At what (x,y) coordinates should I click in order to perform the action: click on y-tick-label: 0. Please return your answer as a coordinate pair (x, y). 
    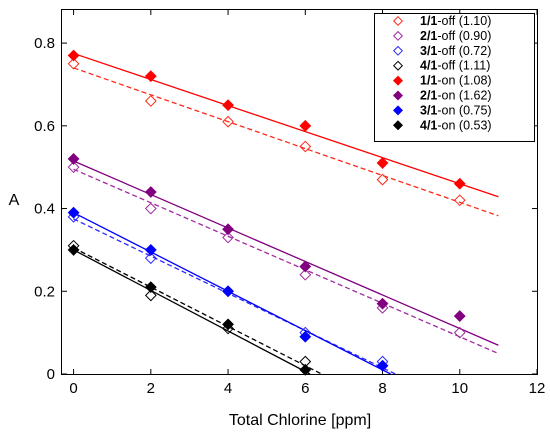
    Looking at the image, I should click on (51, 374).